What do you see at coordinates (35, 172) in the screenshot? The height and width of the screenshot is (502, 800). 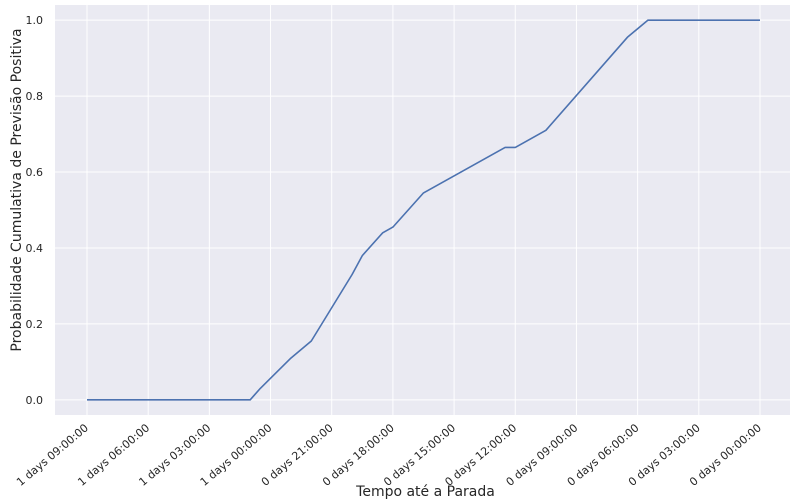 I see `y-tick-label: 0.6` at bounding box center [35, 172].